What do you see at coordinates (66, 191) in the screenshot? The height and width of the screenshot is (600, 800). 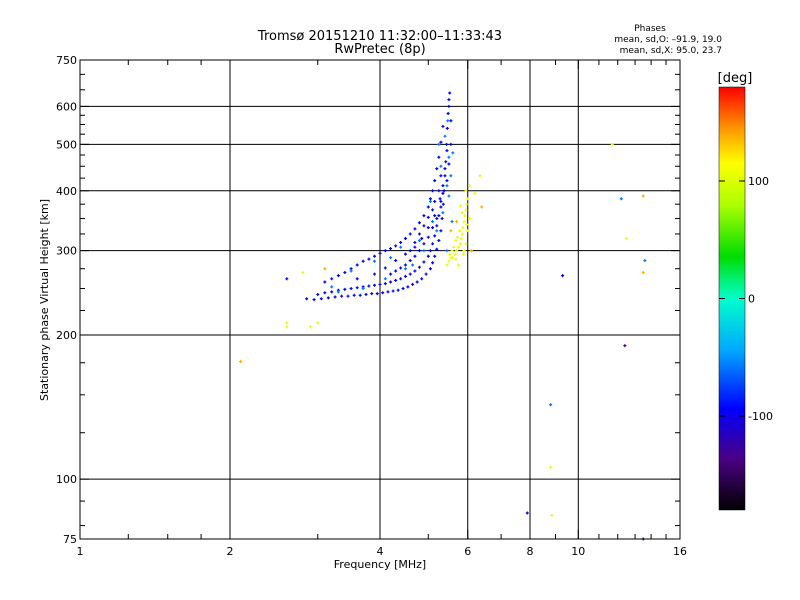 I see `y-tick-label: 400` at bounding box center [66, 191].